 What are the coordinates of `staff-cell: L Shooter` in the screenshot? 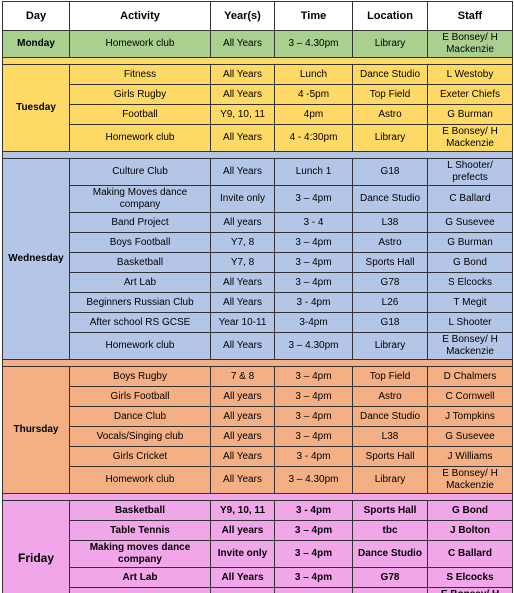 It's located at (470, 322).